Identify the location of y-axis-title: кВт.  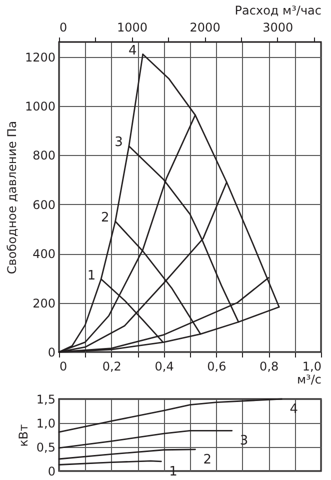
(23, 435).